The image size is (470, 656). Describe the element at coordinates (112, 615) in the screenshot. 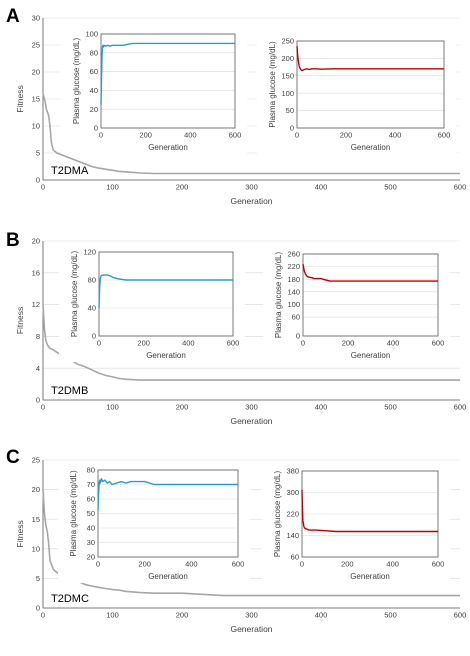

I see `x-tick-label: 100` at that location.